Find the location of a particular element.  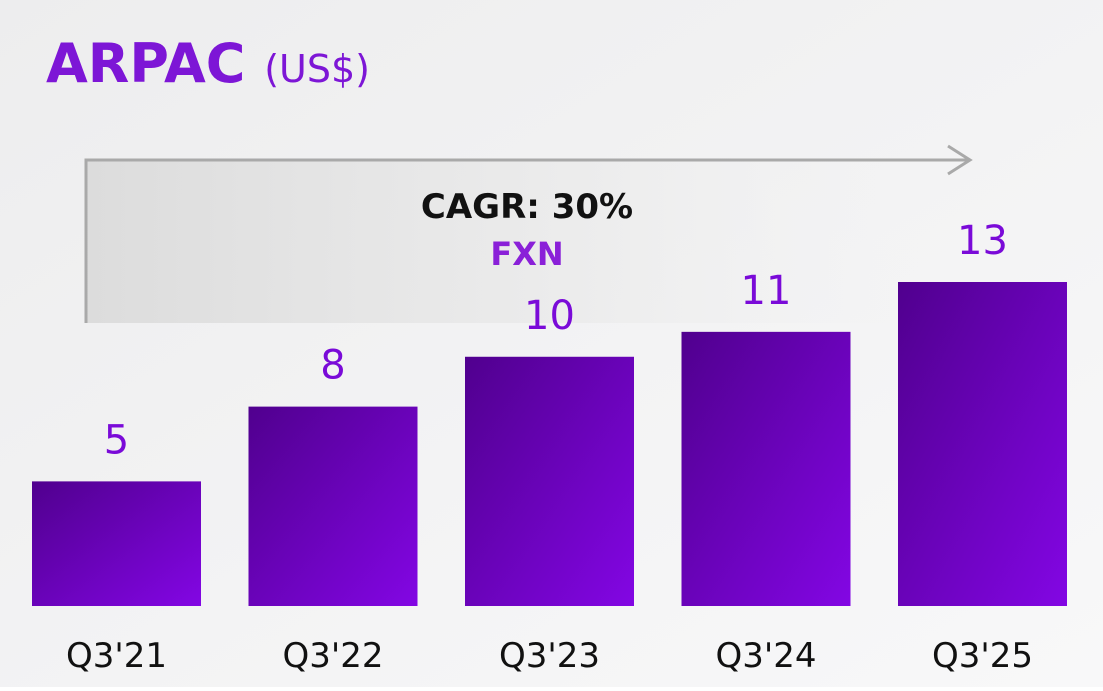

value-label: 8 is located at coordinates (332, 366).